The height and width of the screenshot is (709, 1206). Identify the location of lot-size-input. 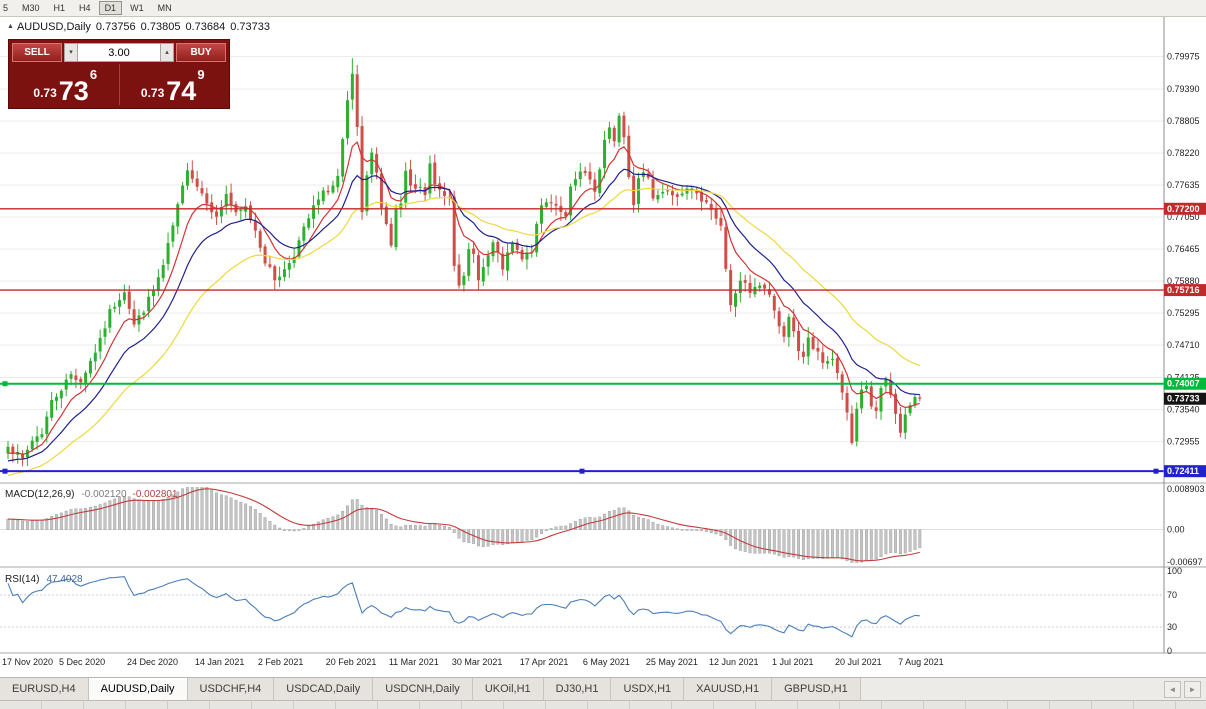
(119, 52).